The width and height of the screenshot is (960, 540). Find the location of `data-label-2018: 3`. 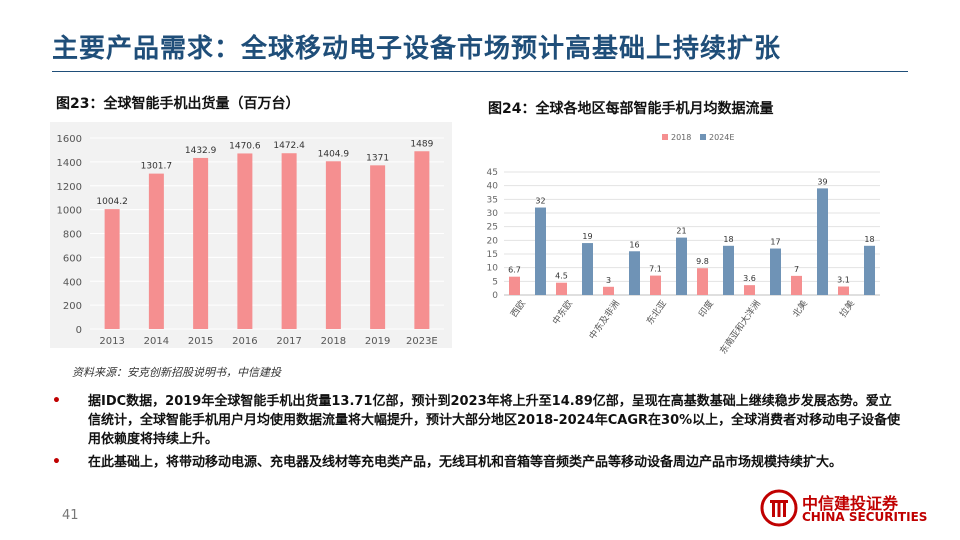

data-label-2018: 3 is located at coordinates (608, 280).